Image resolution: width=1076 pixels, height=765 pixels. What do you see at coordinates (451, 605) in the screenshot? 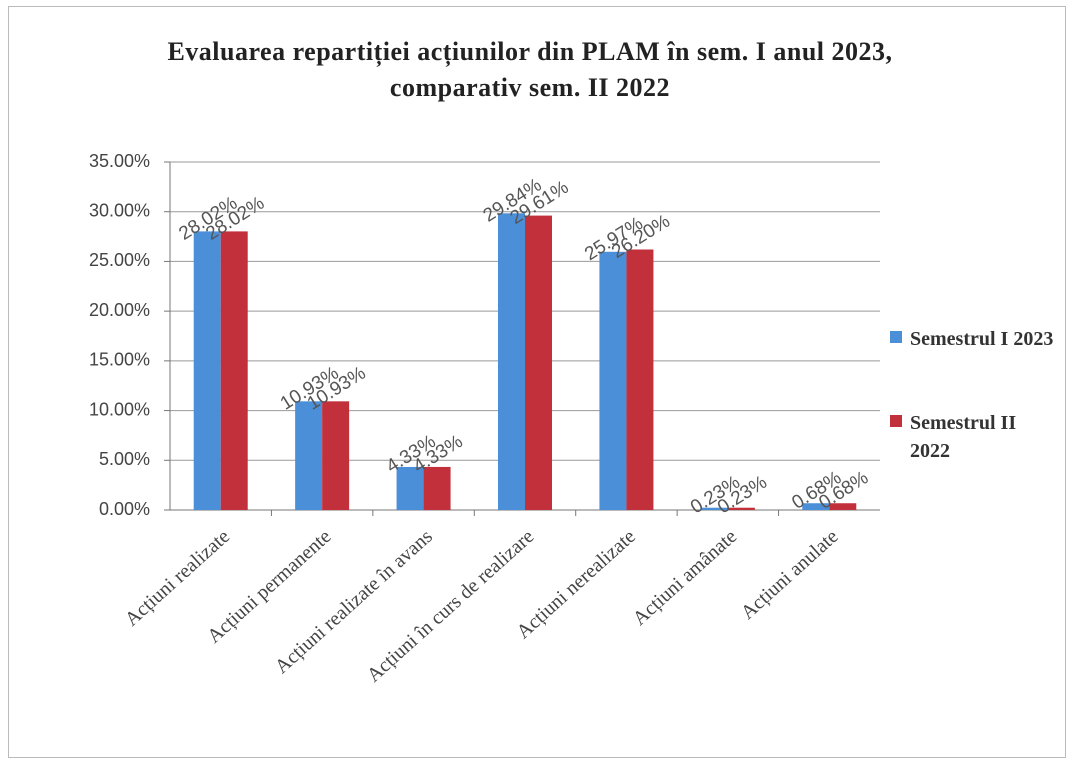
I see `x-tick-label: Acțiuni în curs de realizare` at bounding box center [451, 605].